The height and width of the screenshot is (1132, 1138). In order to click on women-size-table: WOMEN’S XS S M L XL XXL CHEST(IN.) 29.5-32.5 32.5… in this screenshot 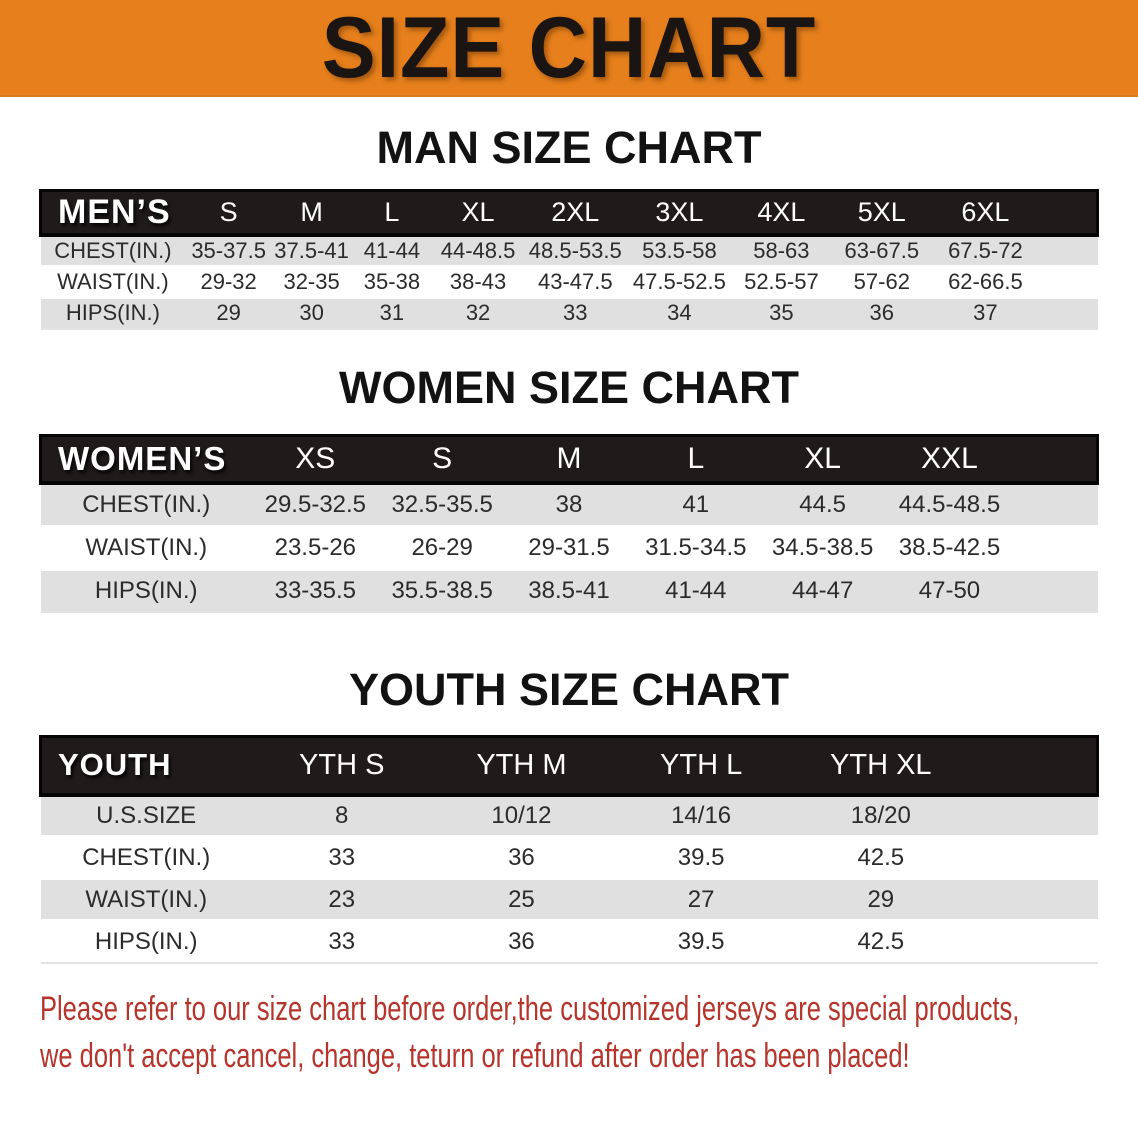, I will do `click(568, 523)`.